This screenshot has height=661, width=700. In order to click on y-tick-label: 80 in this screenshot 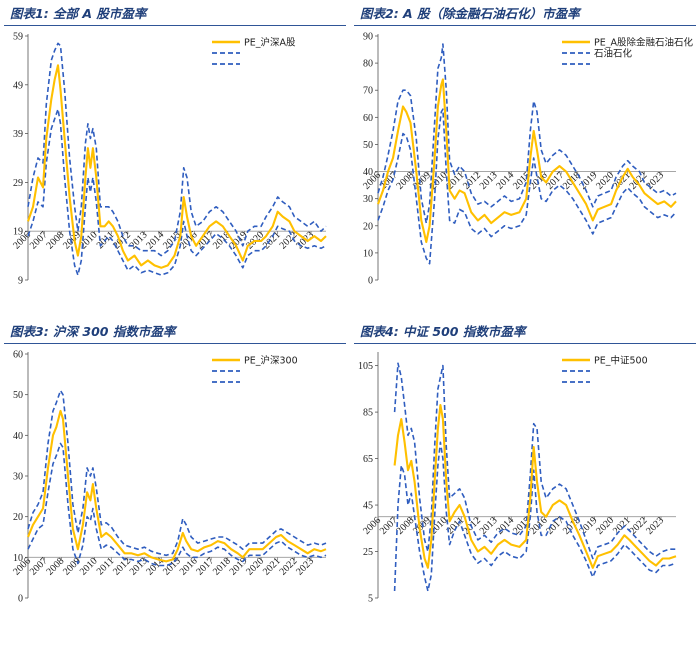, I will do `click(368, 64)`.